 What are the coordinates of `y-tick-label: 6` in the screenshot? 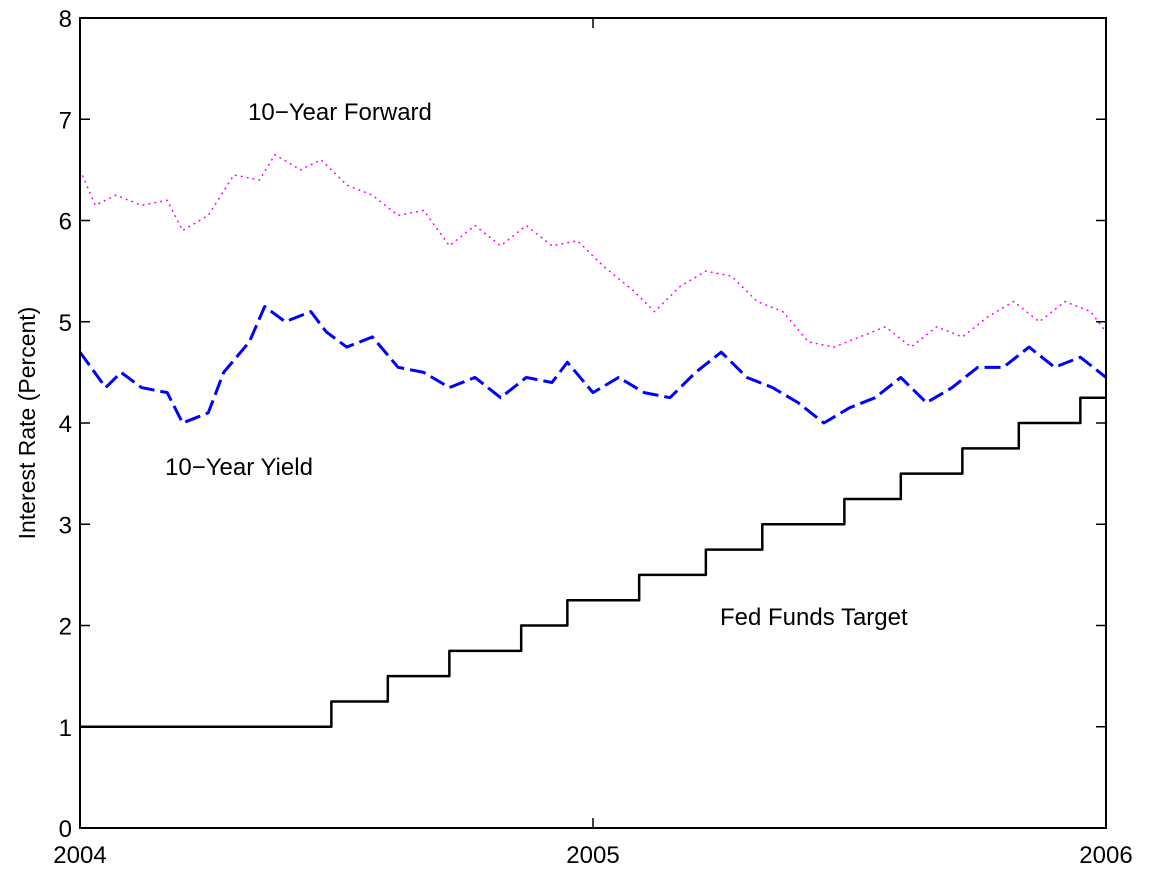 It's located at (65, 222).